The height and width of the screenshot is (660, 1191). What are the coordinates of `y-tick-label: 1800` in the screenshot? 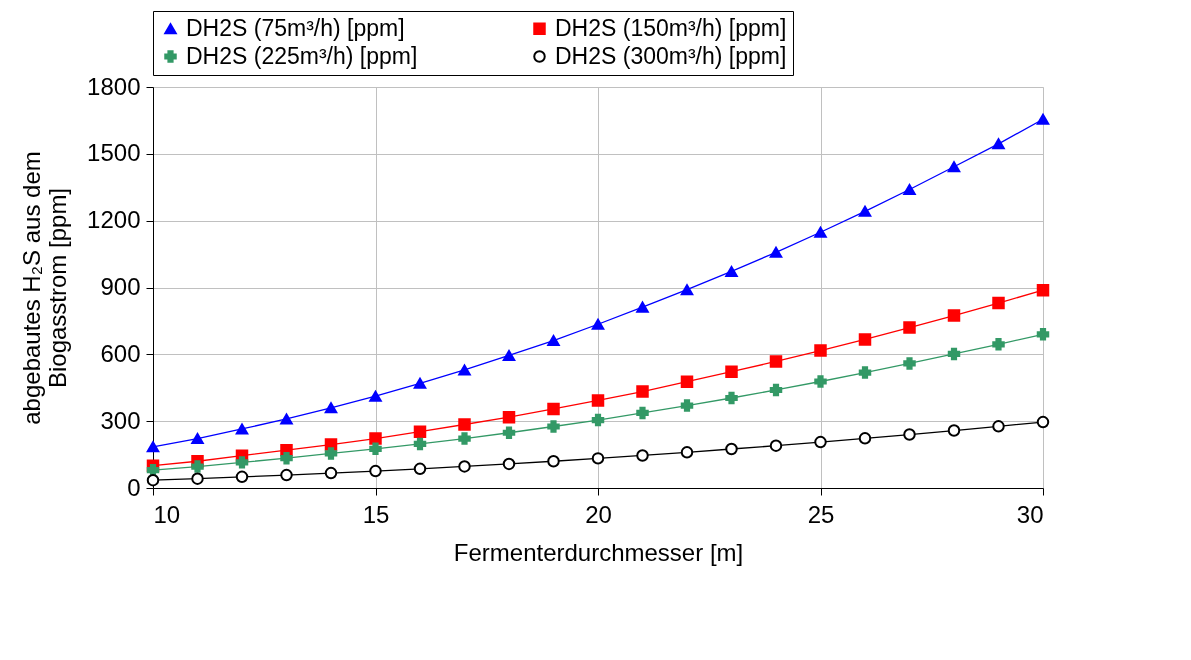 It's located at (114, 86).